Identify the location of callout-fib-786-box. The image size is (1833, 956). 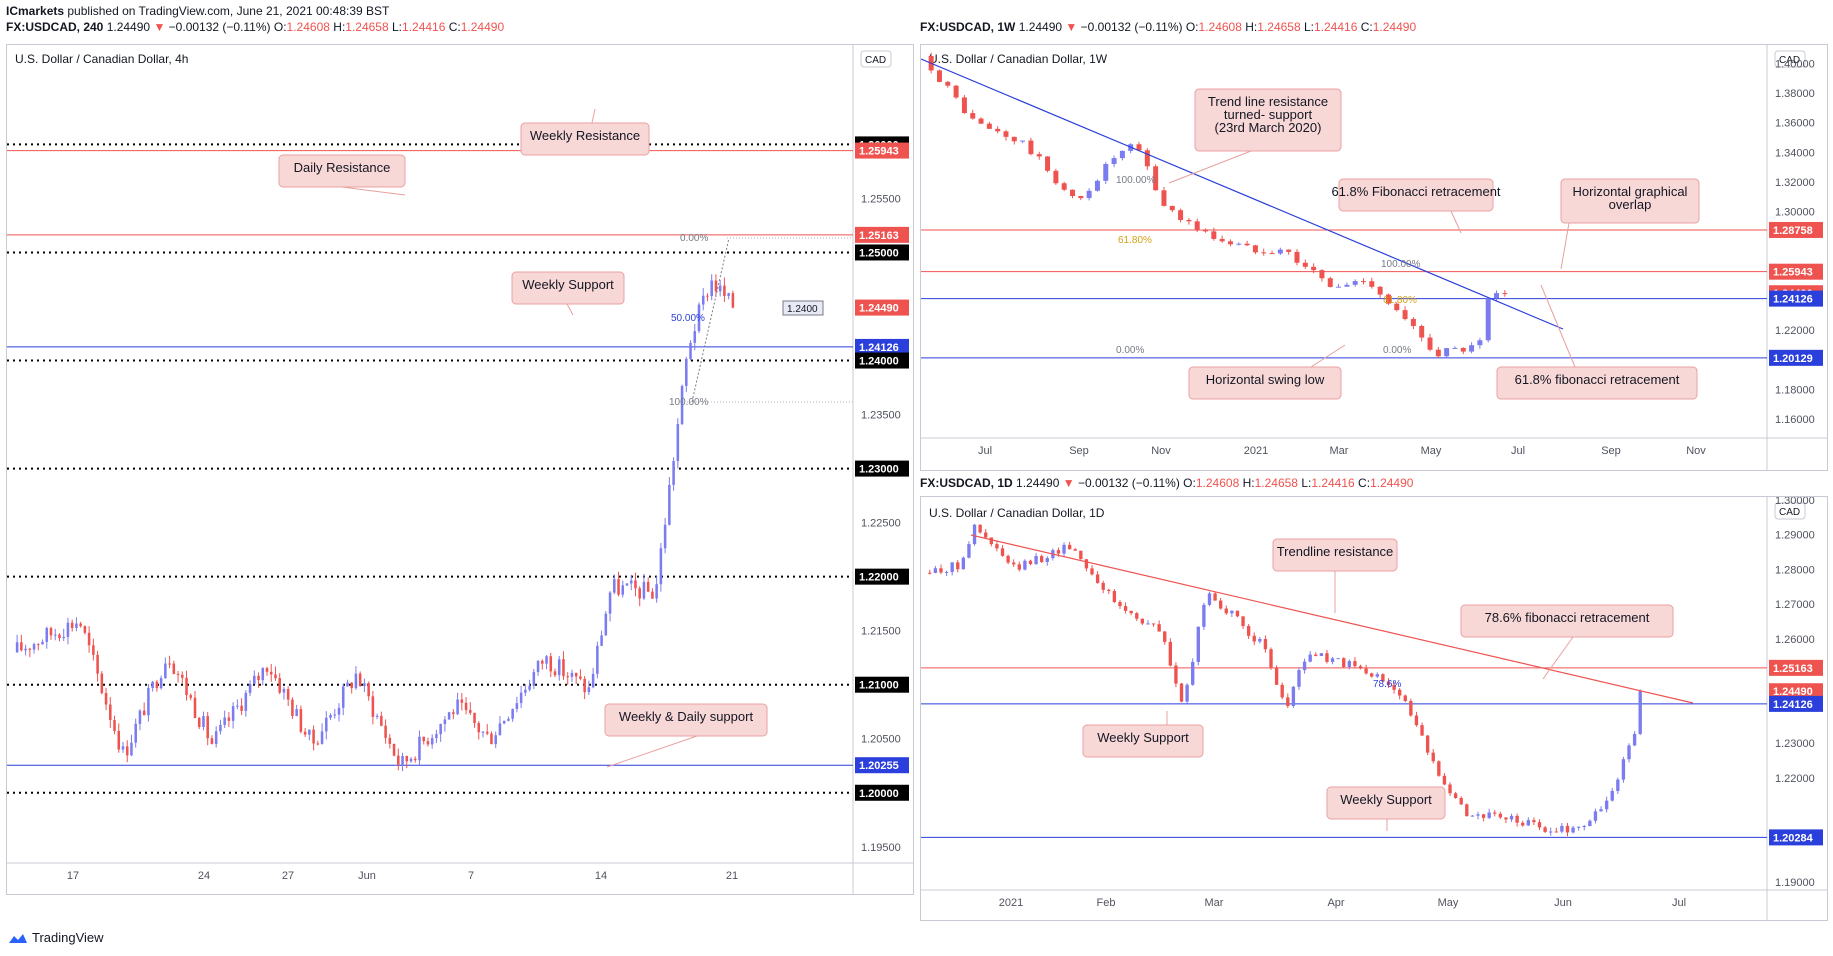
(1567, 621).